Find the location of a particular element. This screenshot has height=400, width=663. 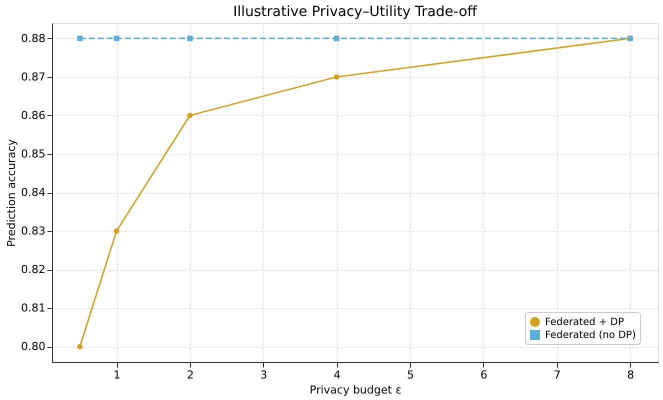

y-tick-label: 0.84 is located at coordinates (33, 192).